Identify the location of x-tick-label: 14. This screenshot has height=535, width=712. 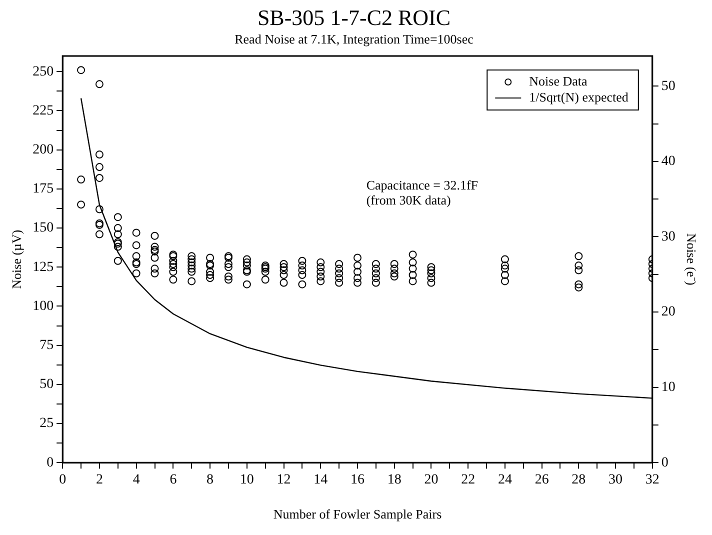
(321, 480).